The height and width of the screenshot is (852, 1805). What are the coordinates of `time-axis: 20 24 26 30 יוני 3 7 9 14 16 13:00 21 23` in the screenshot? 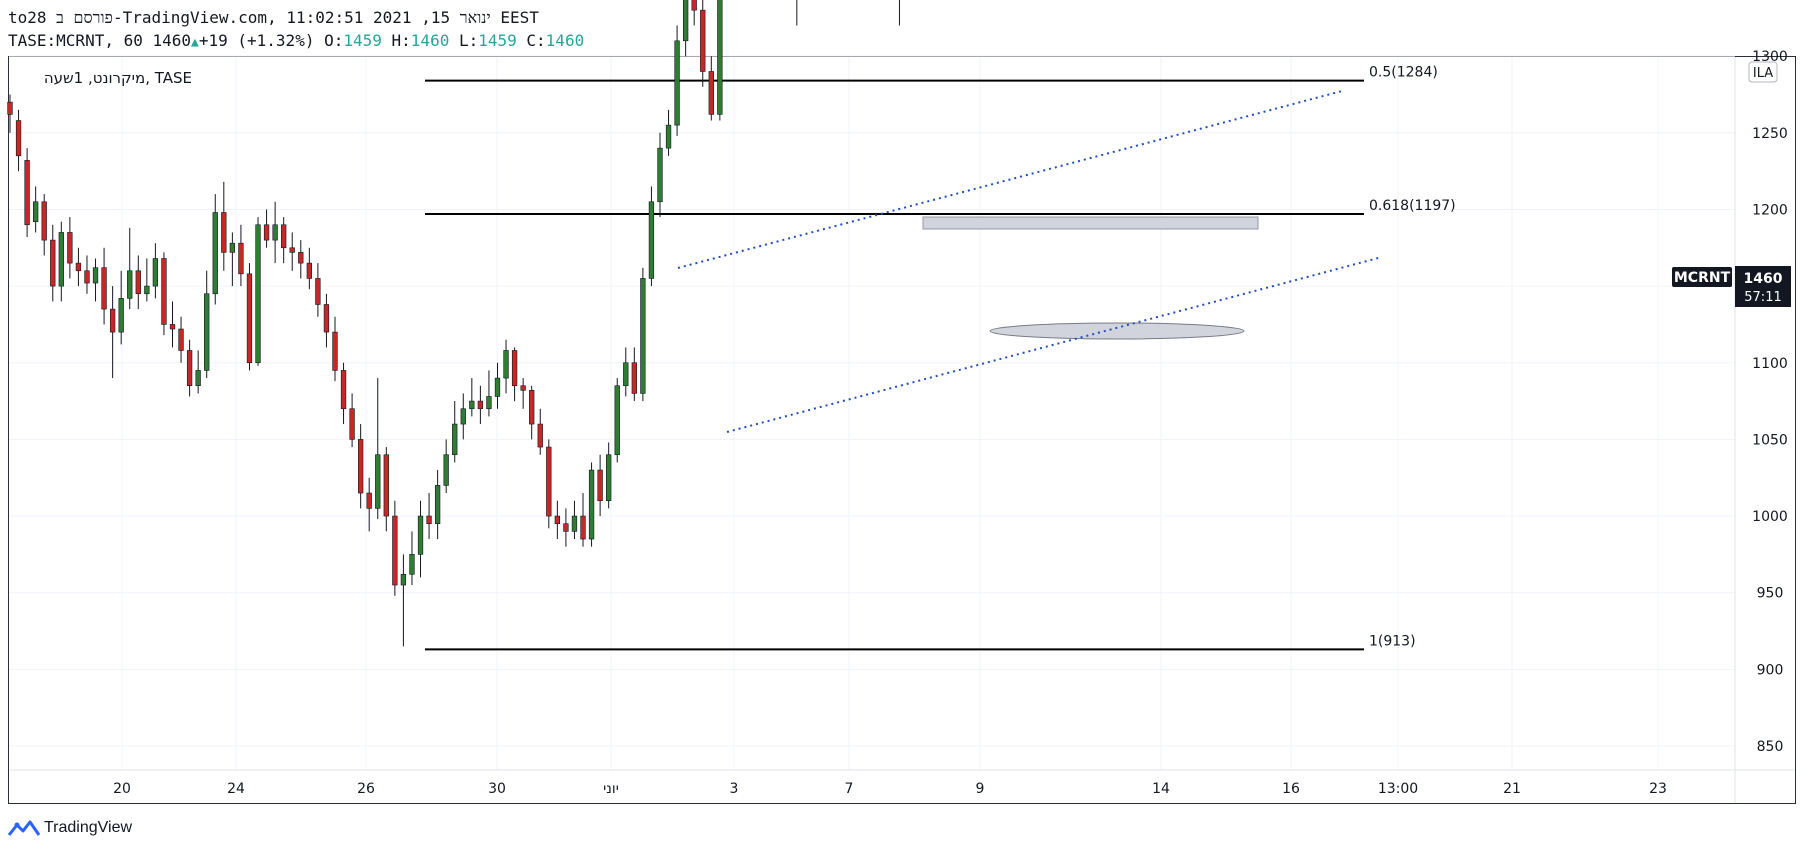 It's located at (890, 789).